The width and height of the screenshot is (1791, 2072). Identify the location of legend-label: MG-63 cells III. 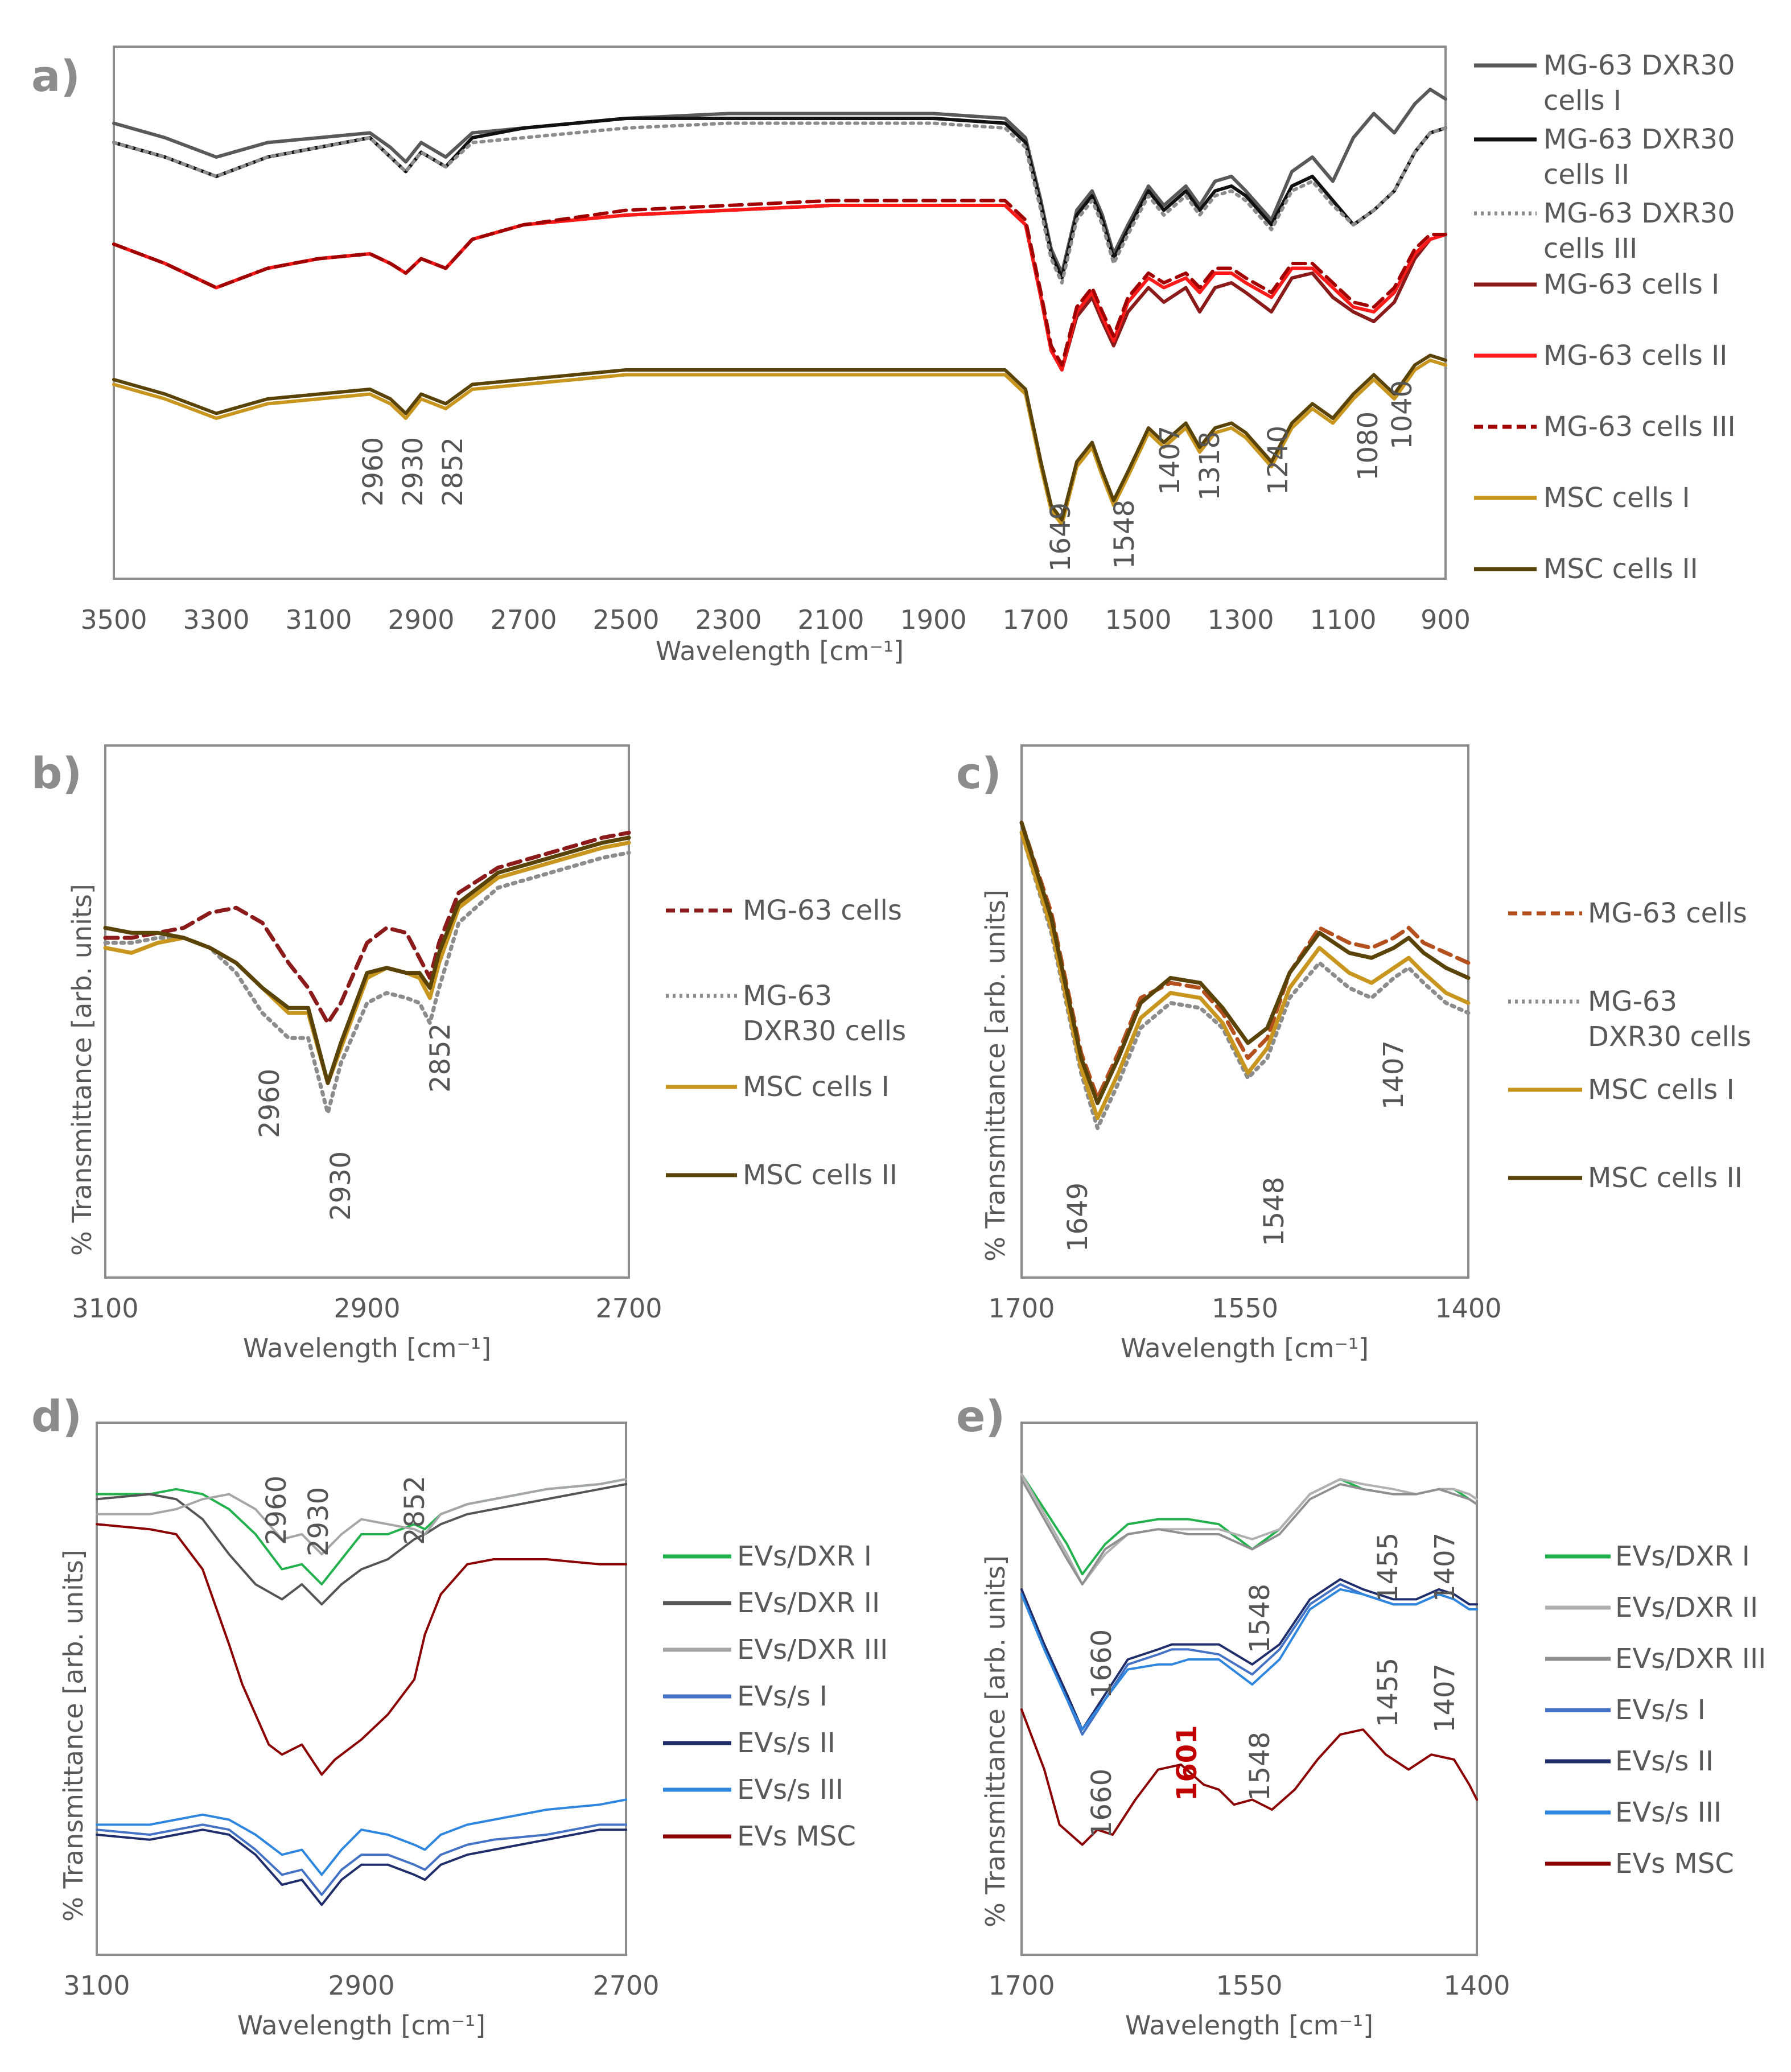
(1639, 427).